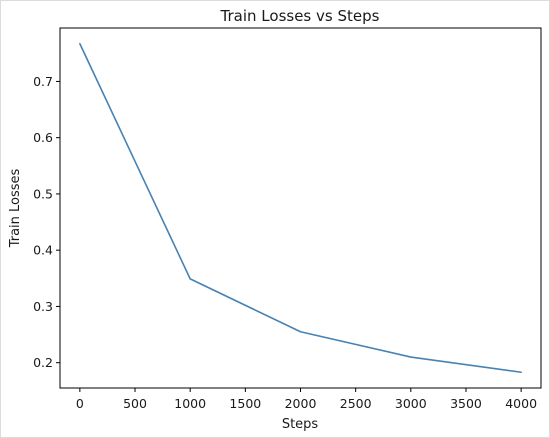  I want to click on x-tick-label: 3000, so click(411, 403).